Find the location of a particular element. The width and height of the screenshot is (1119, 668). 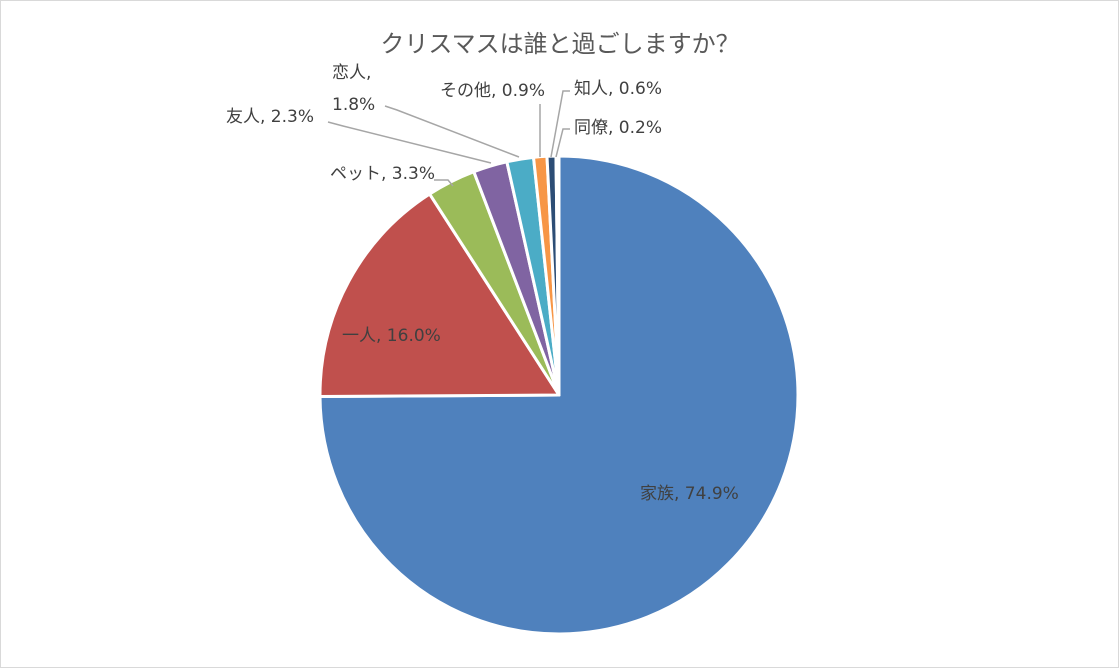

data-label-1: 家族, 74.9% is located at coordinates (689, 494).